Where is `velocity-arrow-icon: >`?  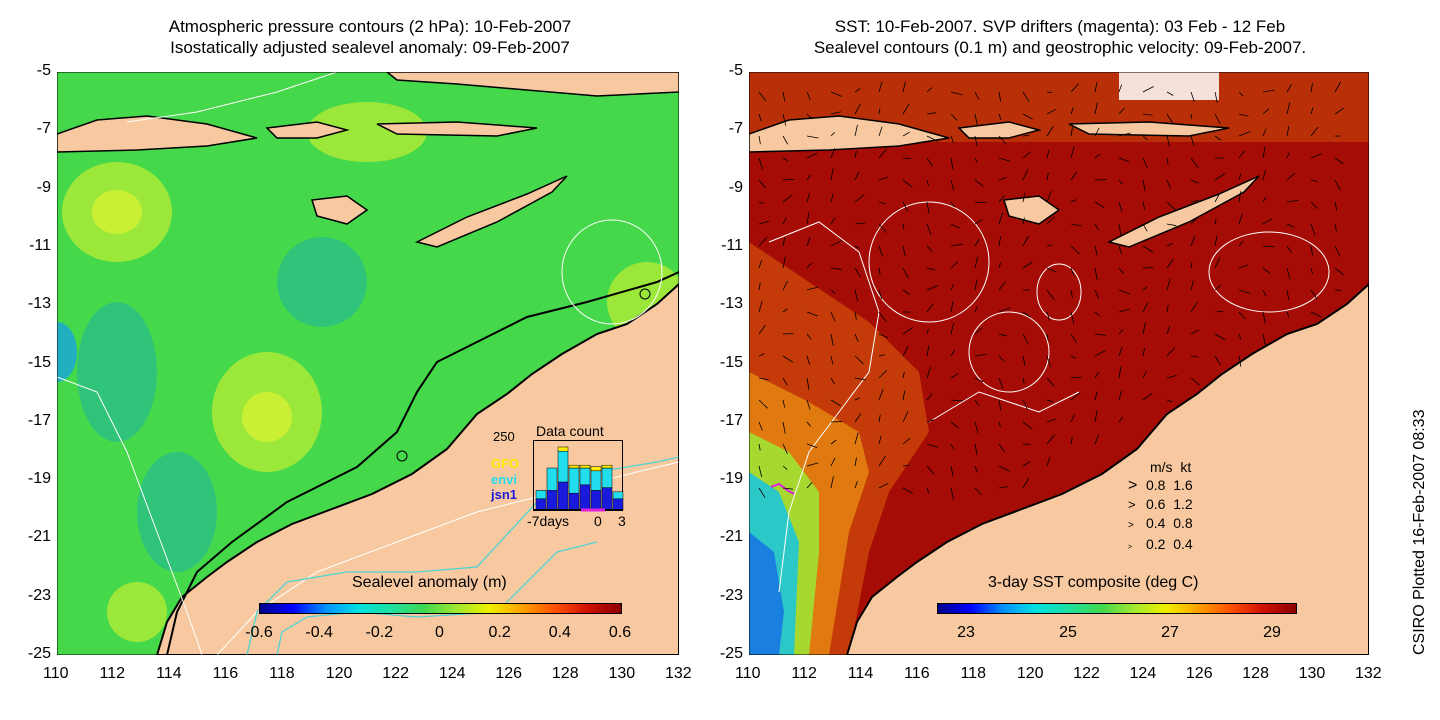 velocity-arrow-icon: > is located at coordinates (1131, 525).